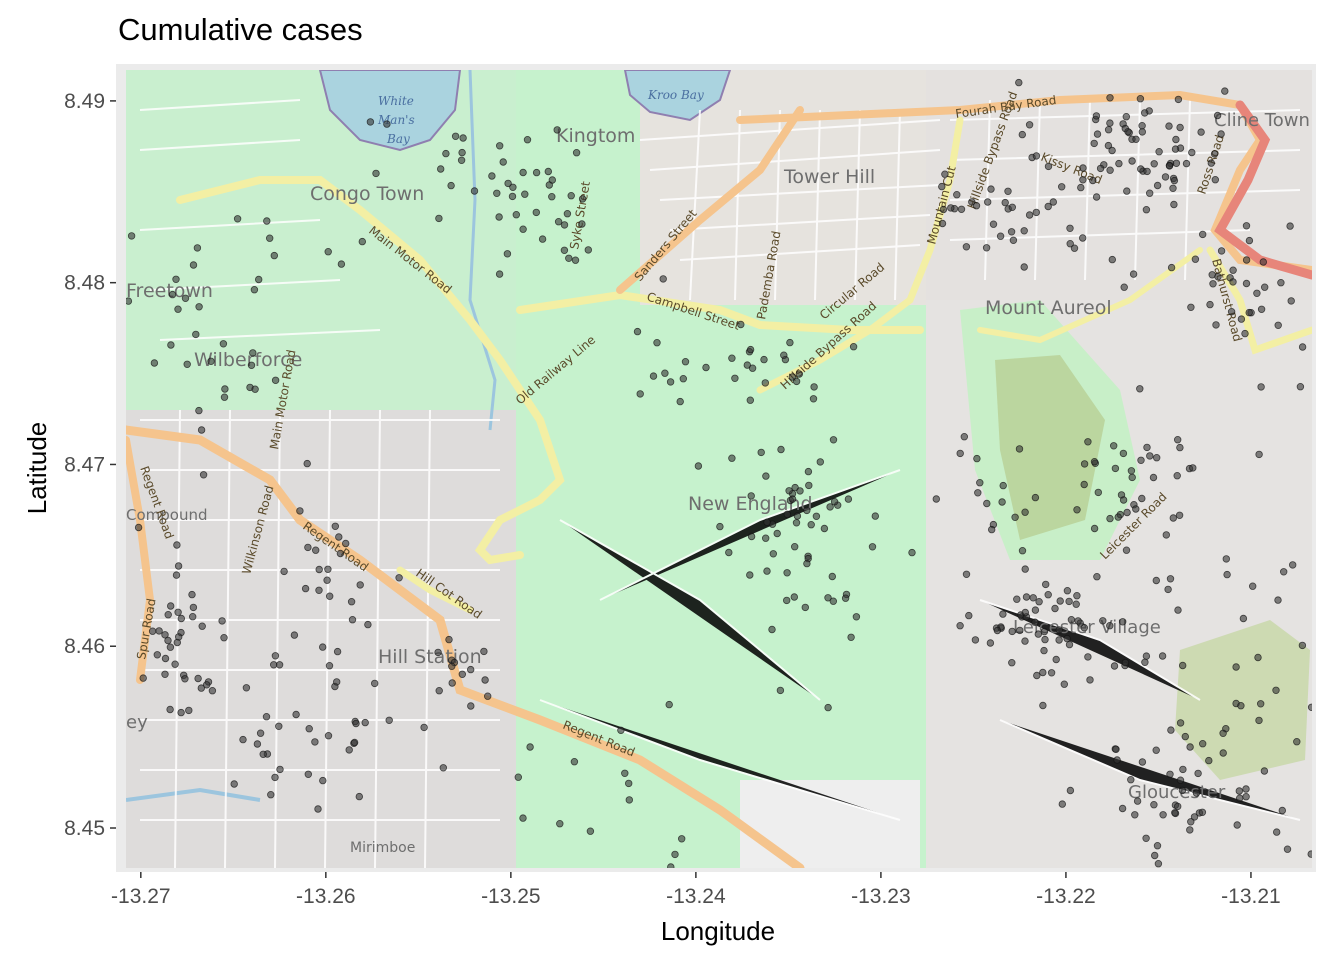 The height and width of the screenshot is (960, 1344). I want to click on place-label: ey, so click(137, 722).